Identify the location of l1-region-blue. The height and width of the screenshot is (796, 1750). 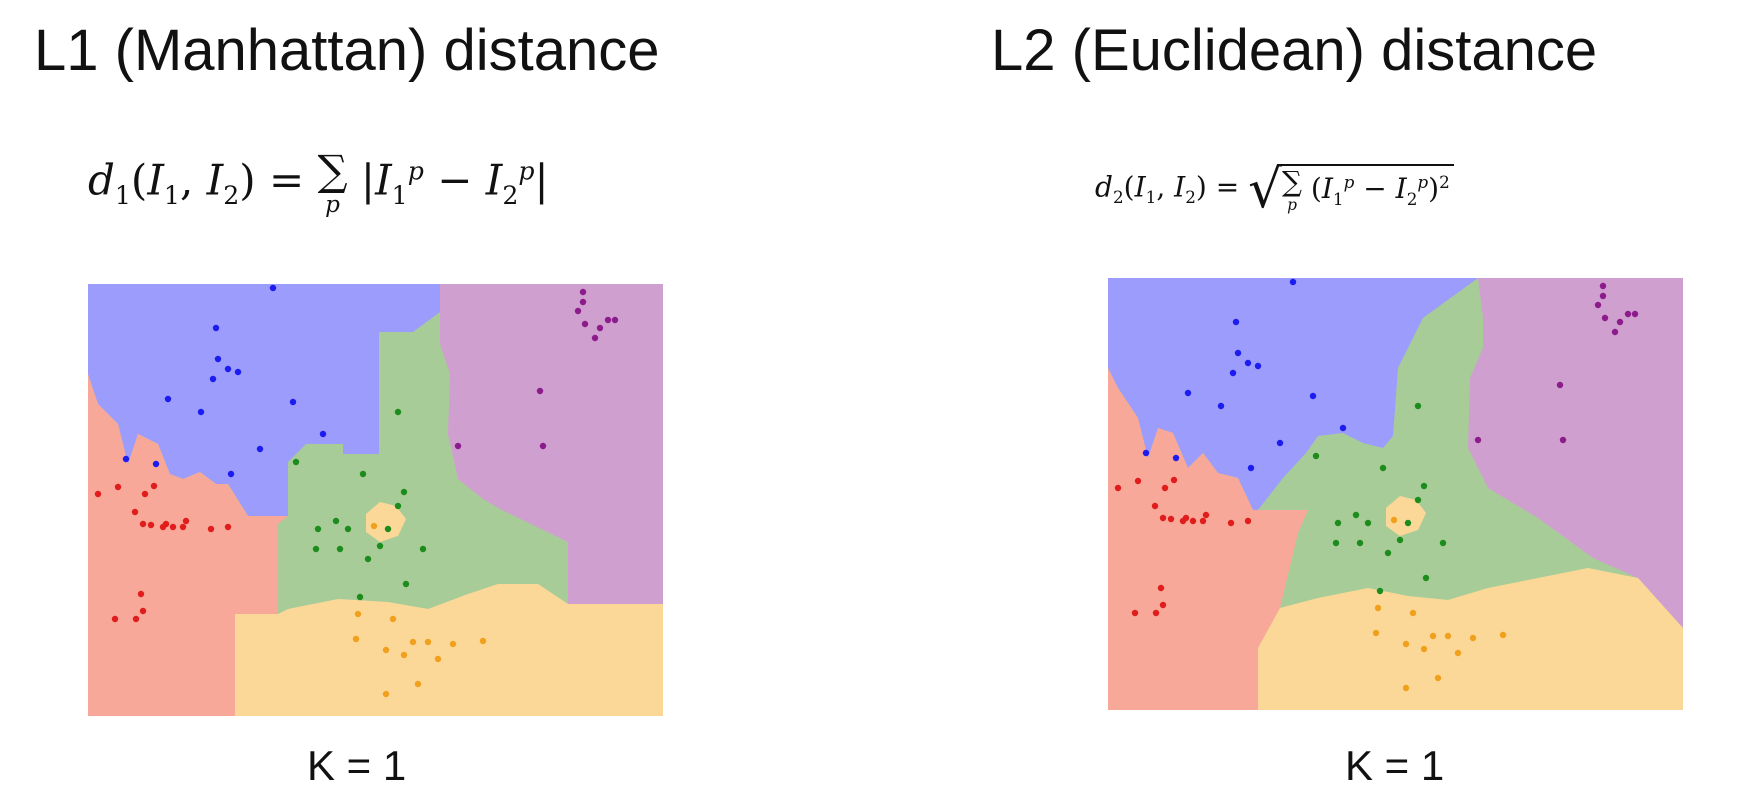
(264, 400).